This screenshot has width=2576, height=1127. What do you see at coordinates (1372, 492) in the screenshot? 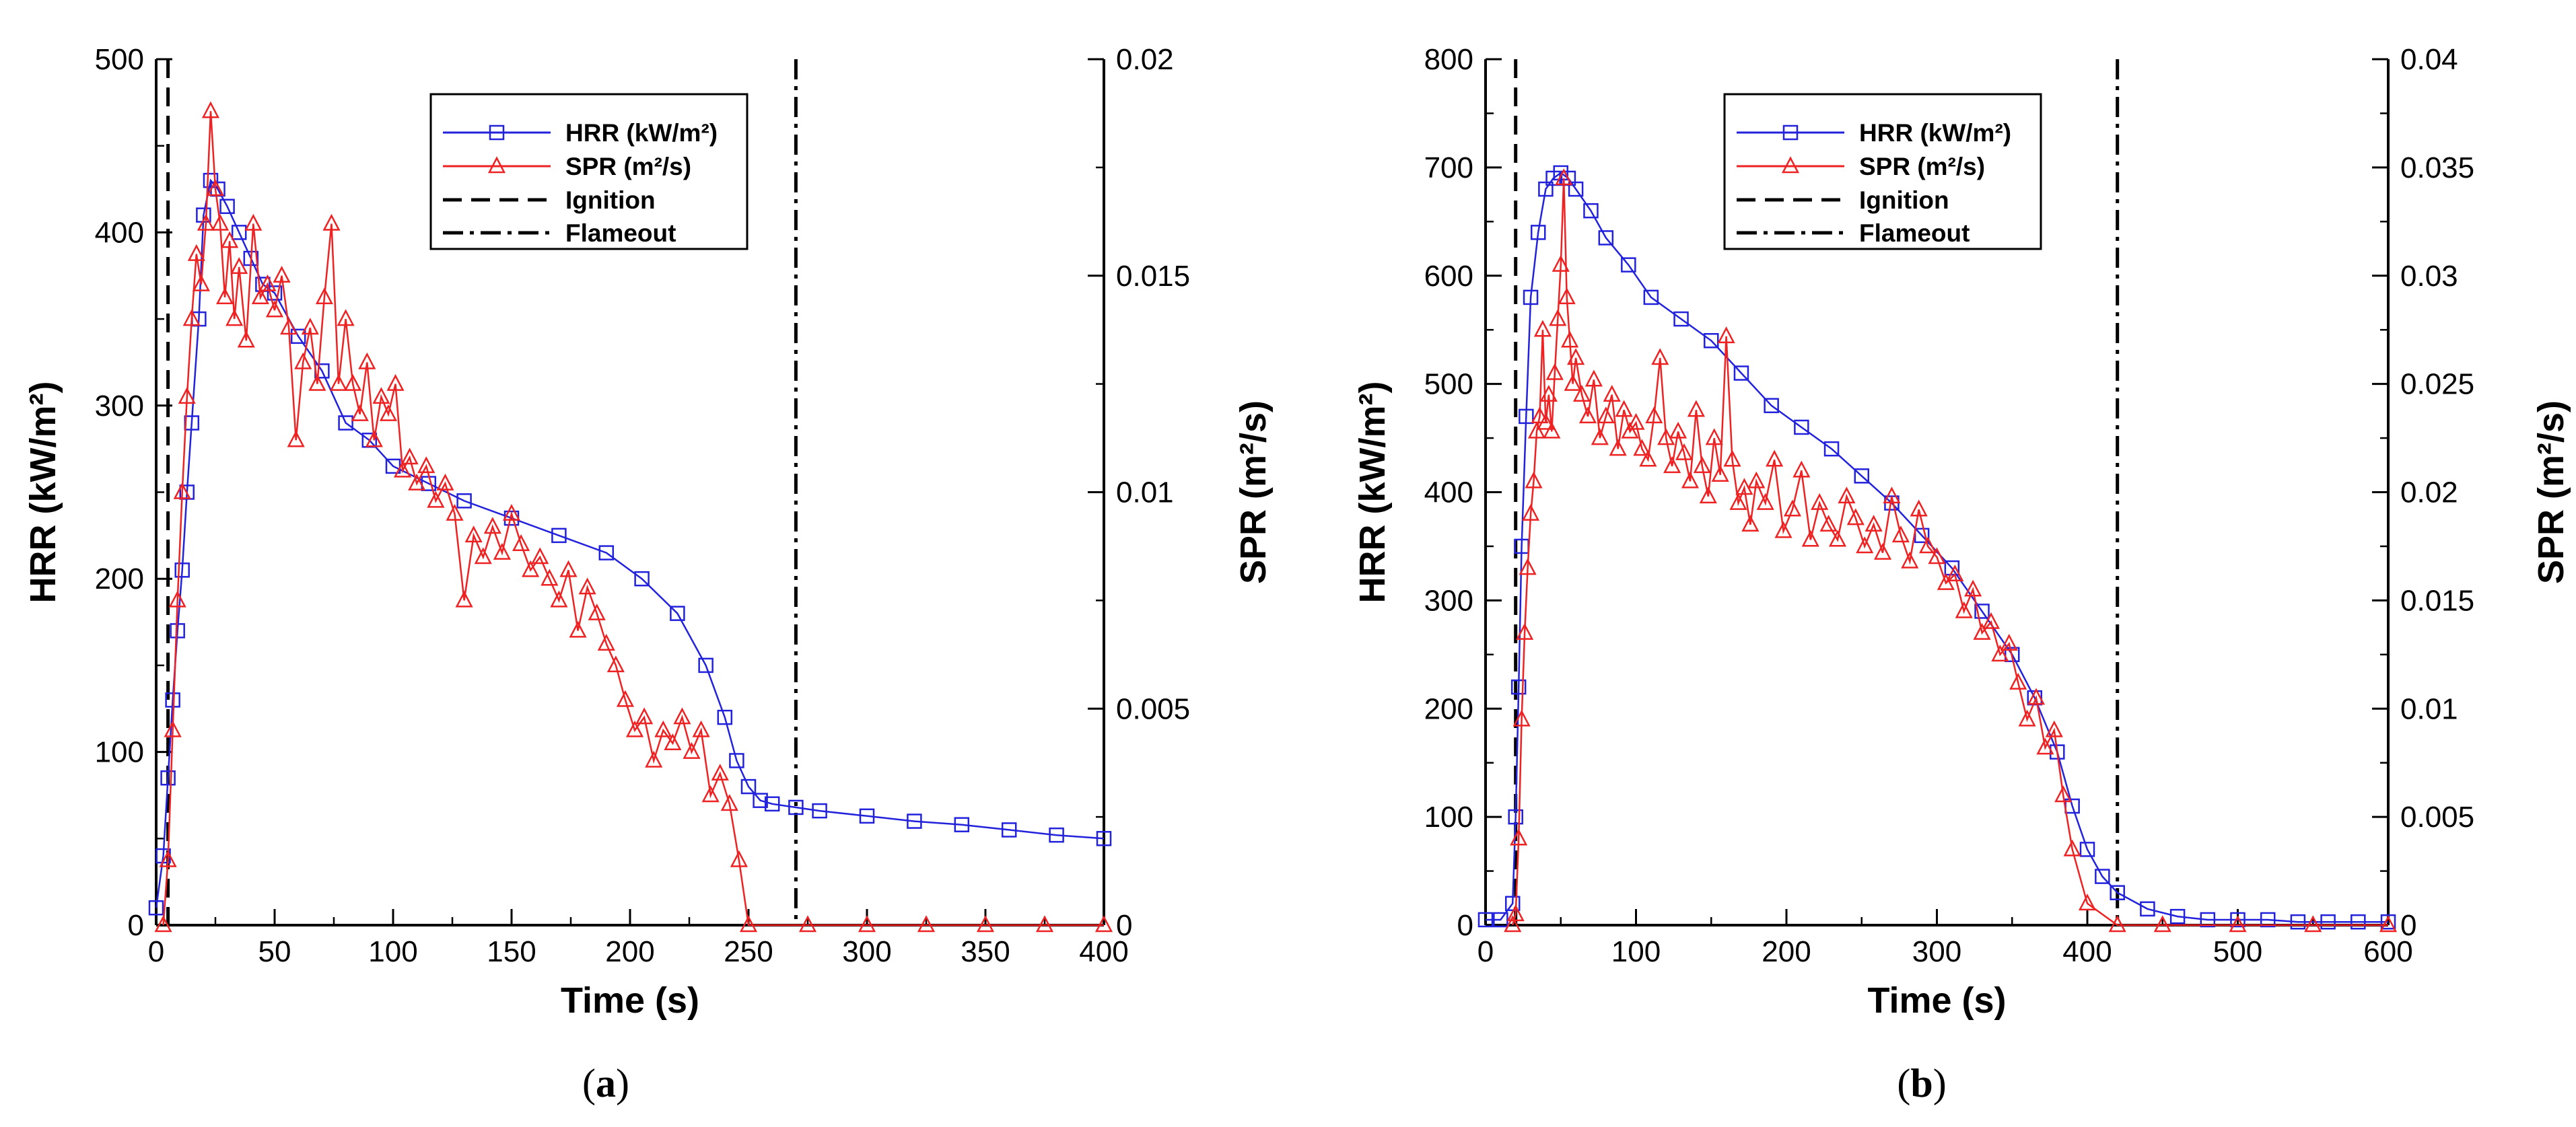
I see `y-axis-title: HRR (kW/m²)` at bounding box center [1372, 492].